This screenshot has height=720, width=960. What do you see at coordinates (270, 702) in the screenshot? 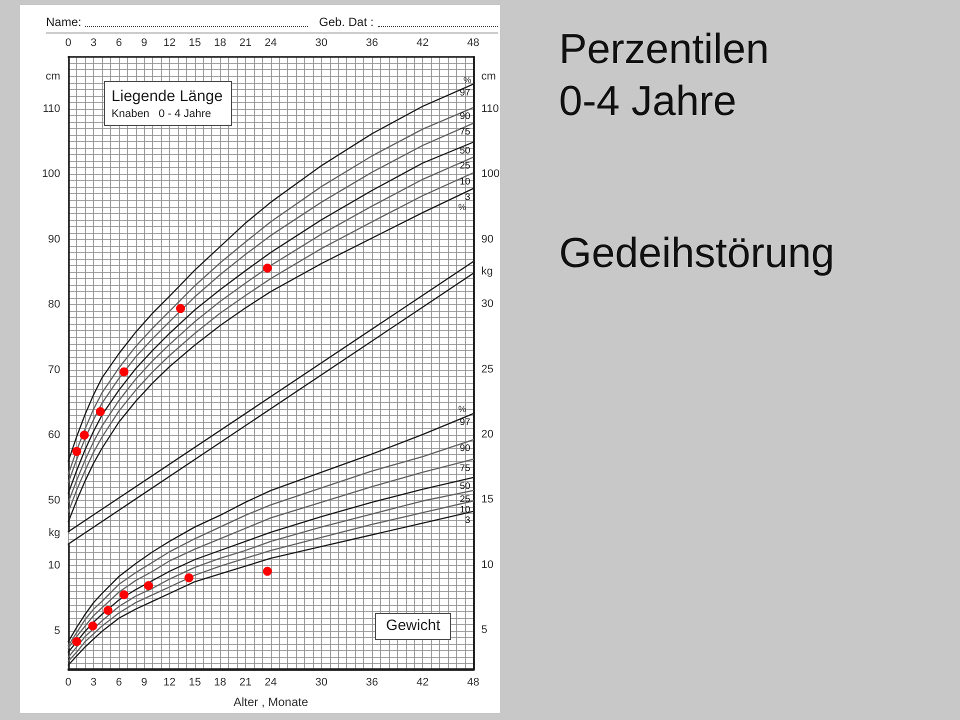
I see `x-axis-title: Alter , Monate` at bounding box center [270, 702].